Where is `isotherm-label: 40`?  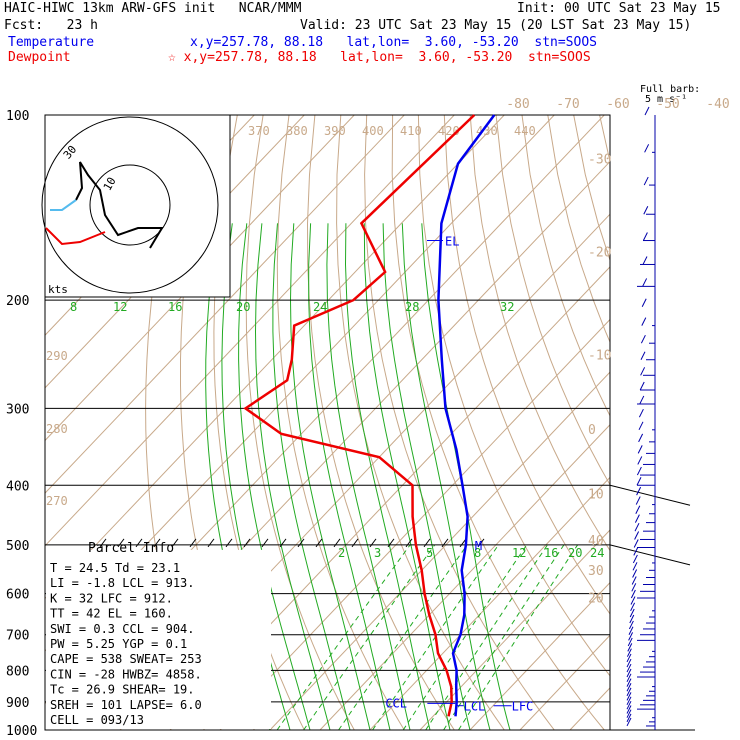
isotherm-label: 40 is located at coordinates (596, 541).